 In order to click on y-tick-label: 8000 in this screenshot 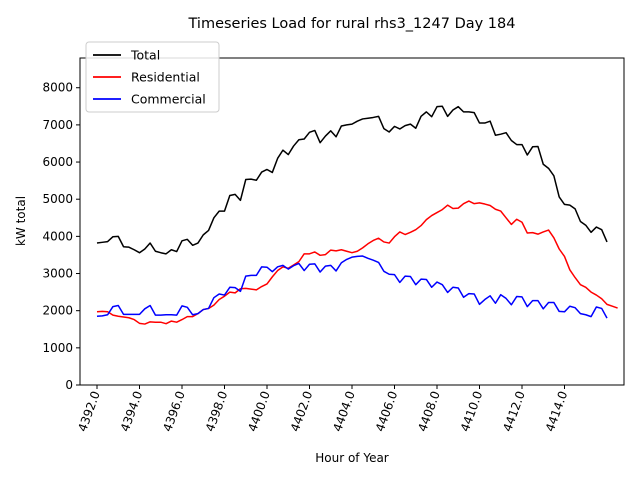, I will do `click(57, 88)`.